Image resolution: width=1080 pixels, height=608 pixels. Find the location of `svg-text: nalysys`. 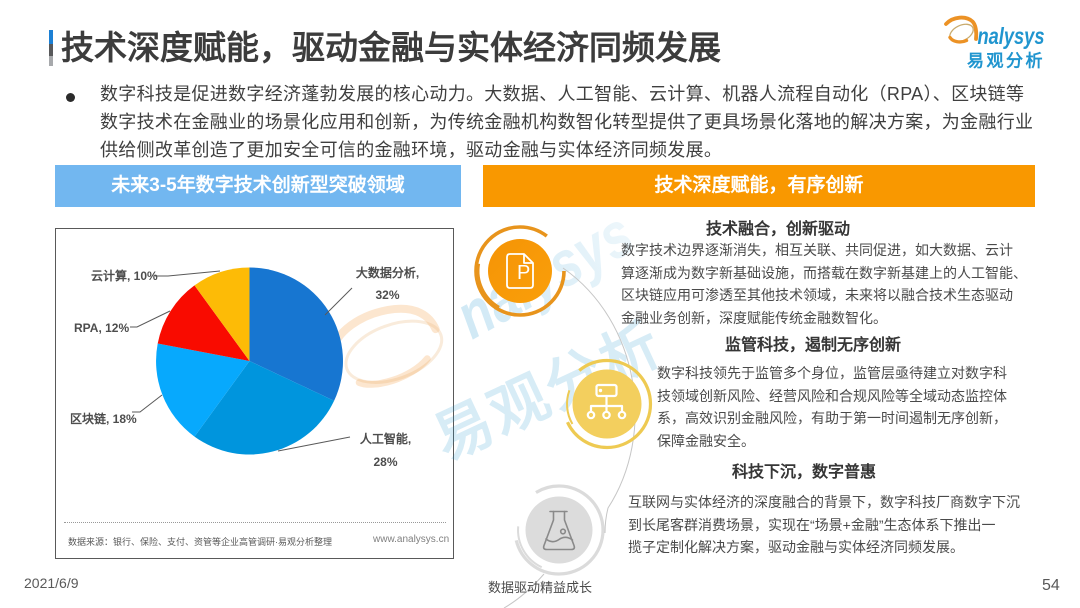

svg-text: nalysys is located at coordinates (1011, 36).